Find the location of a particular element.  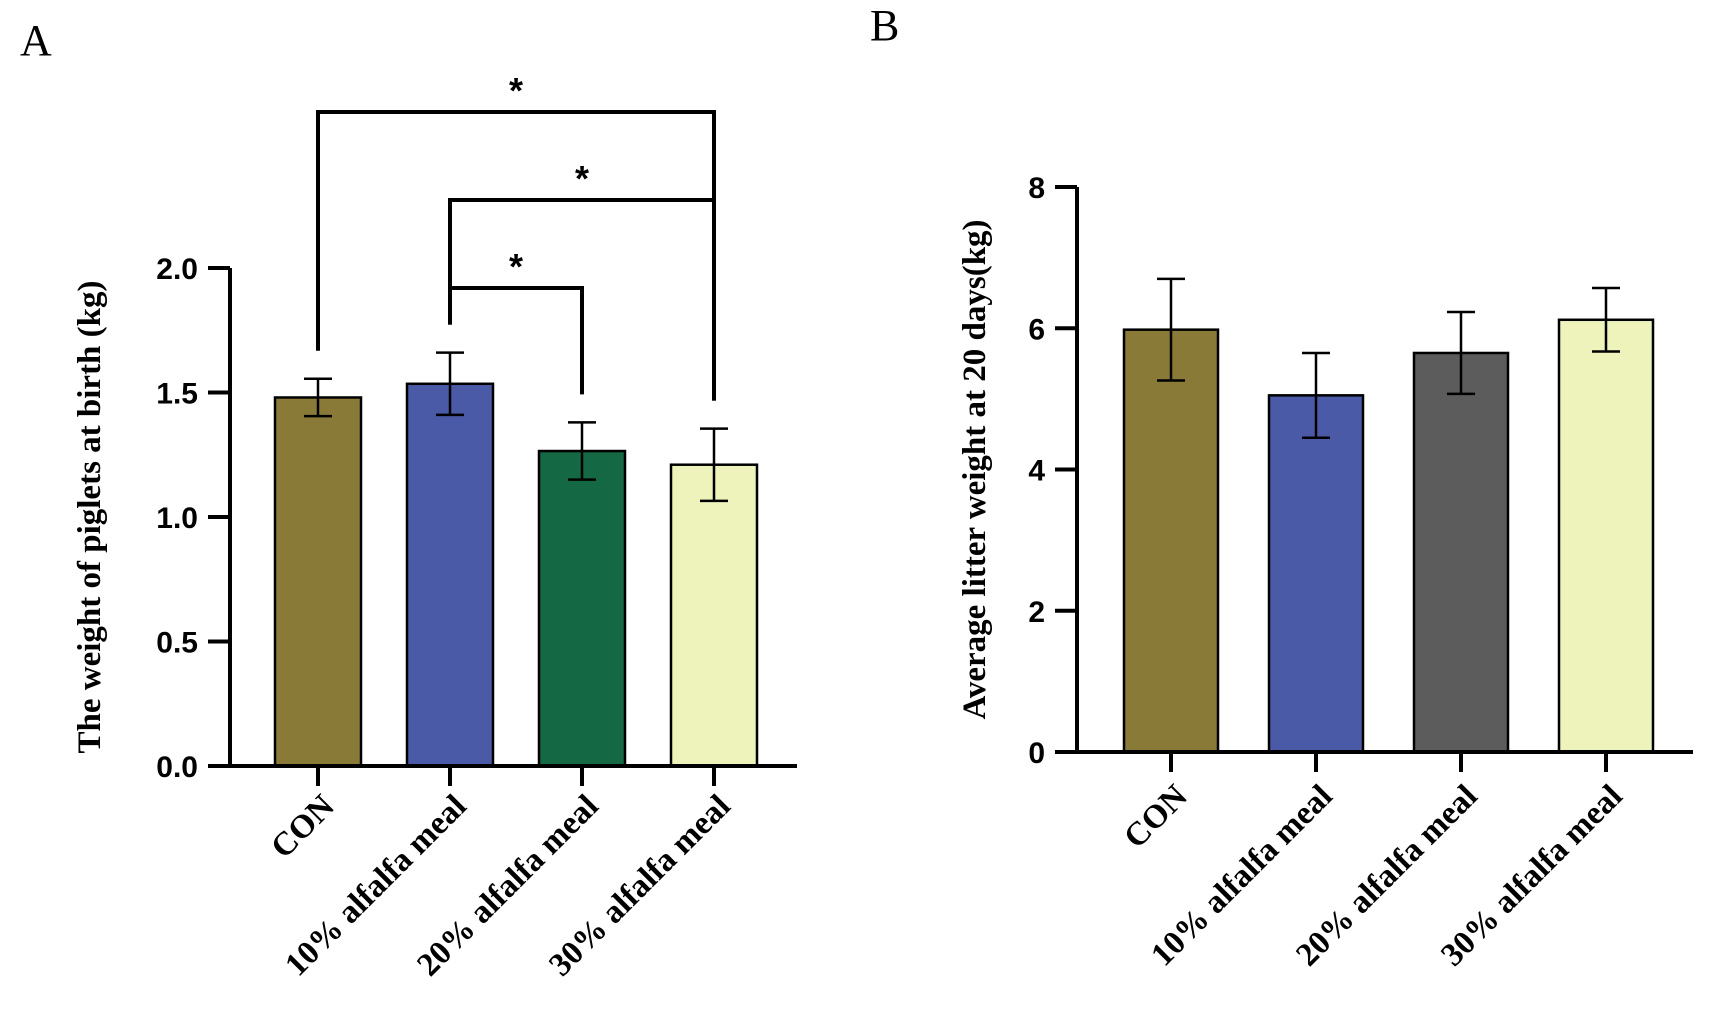

y-tick-label: 4 is located at coordinates (1036, 471).